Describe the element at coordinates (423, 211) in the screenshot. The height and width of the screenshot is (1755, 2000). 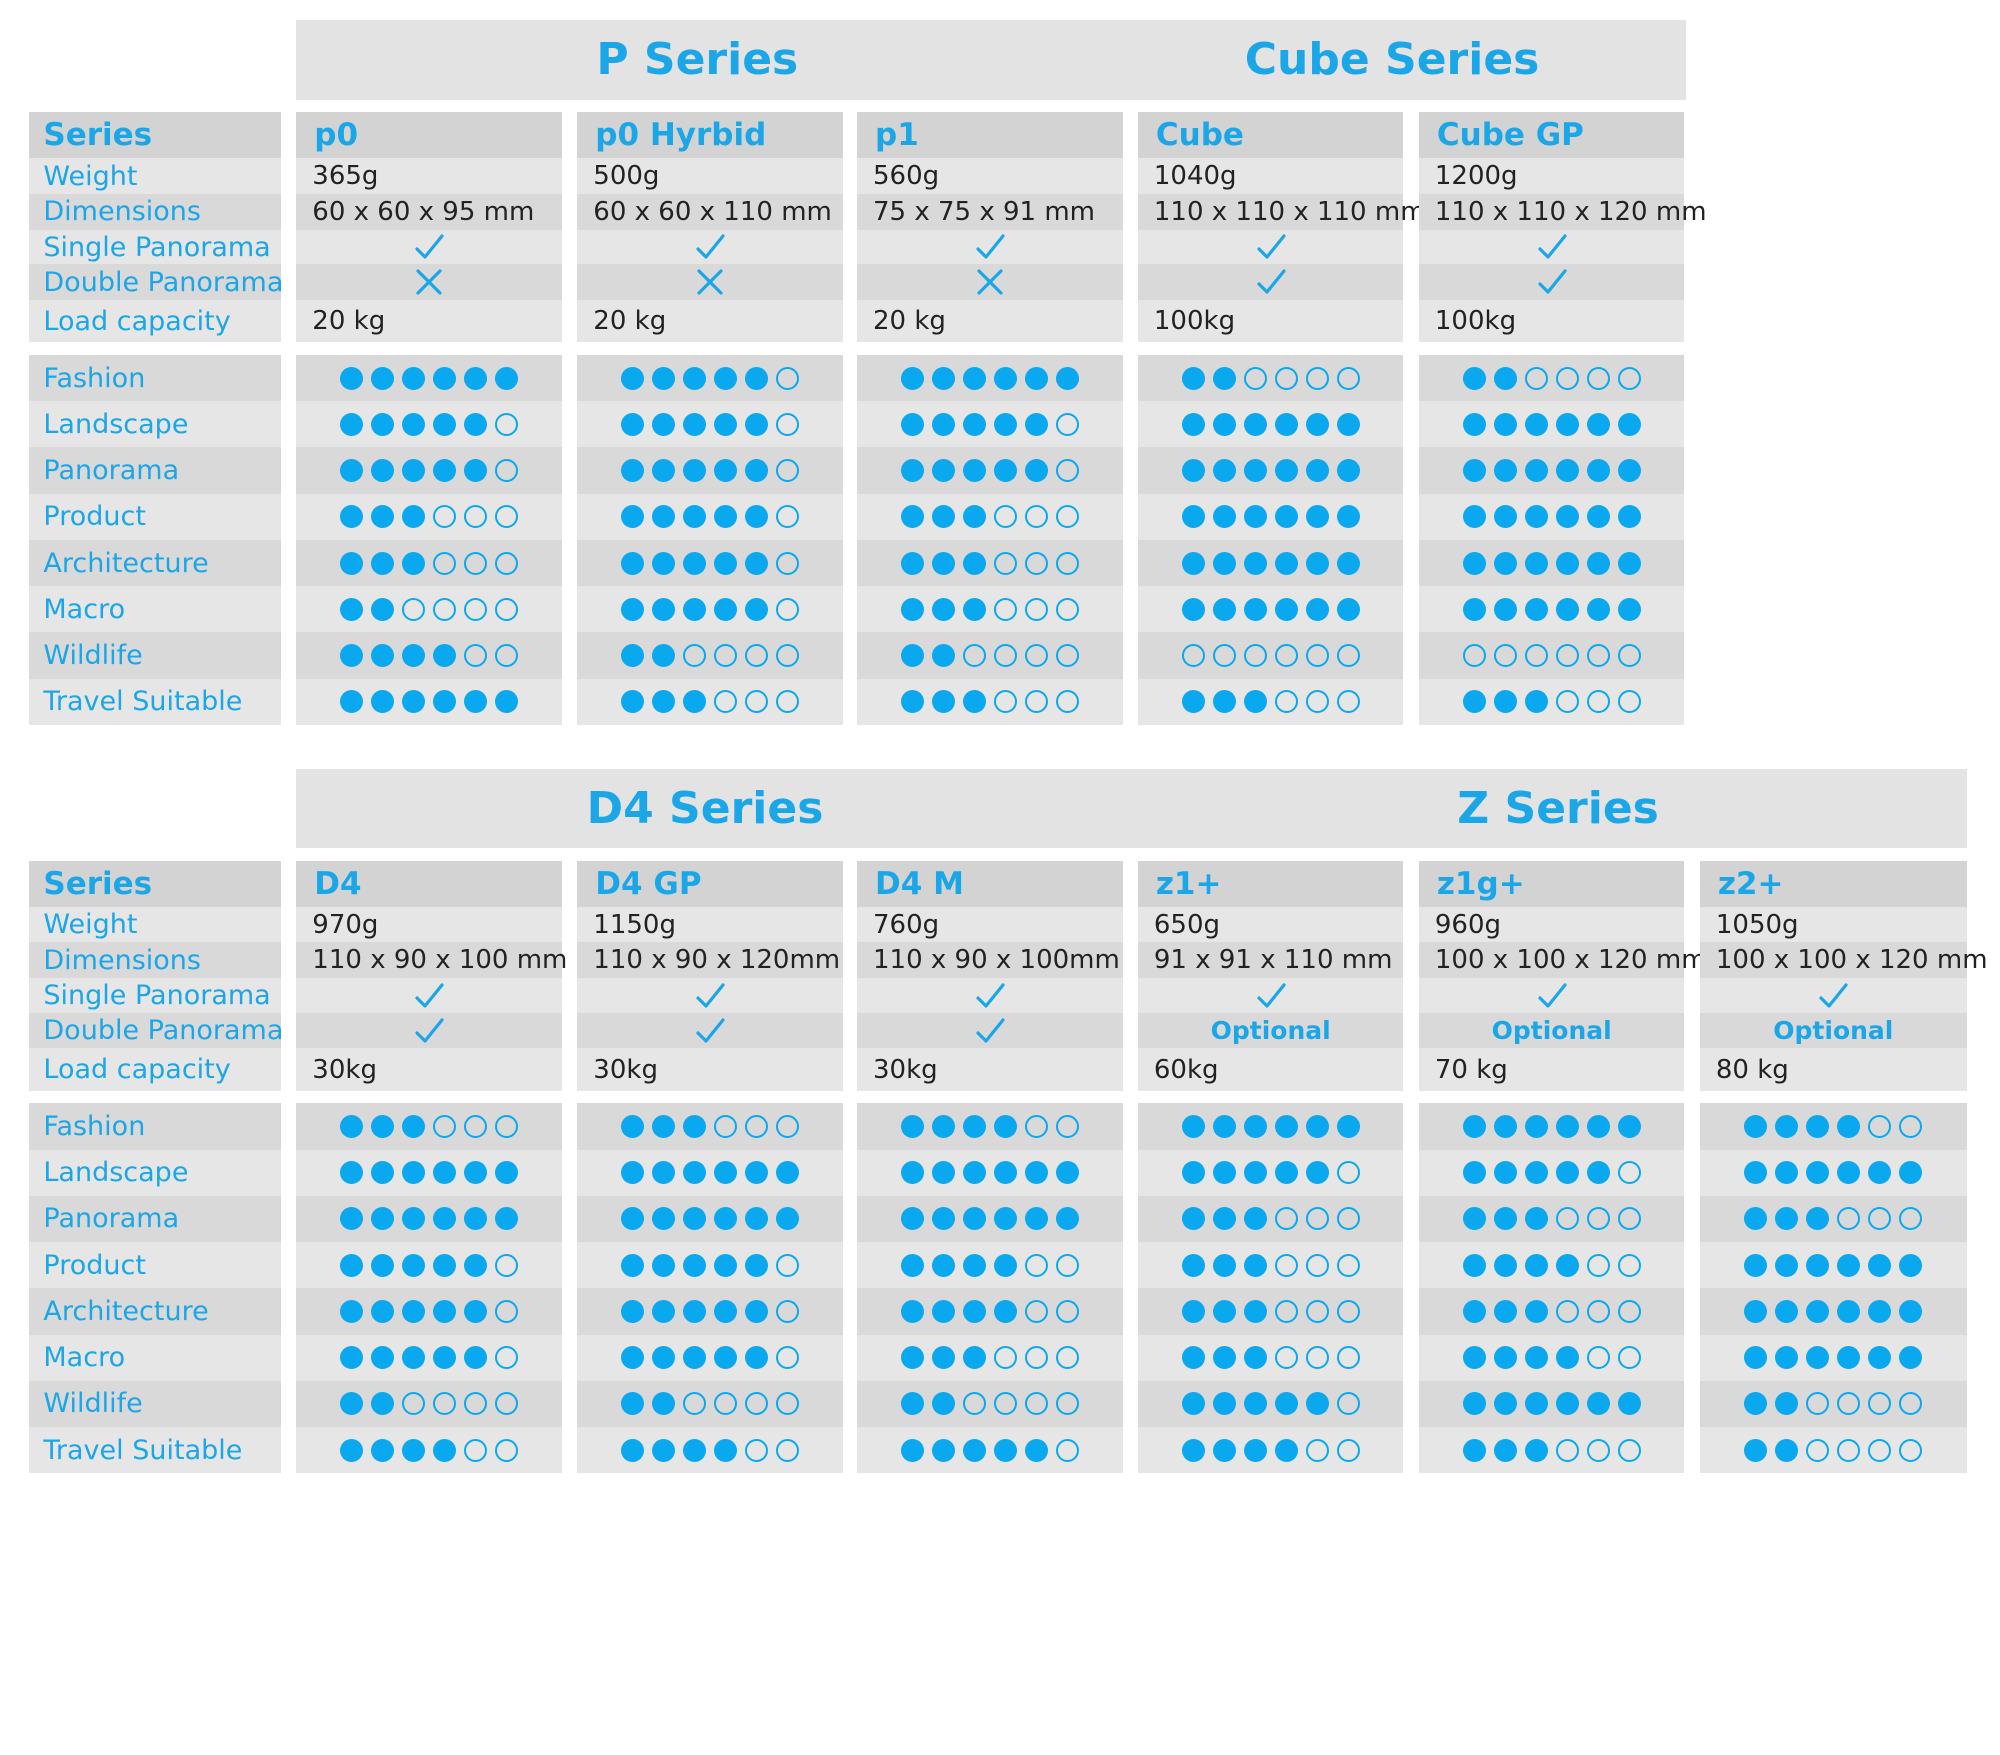
I see `spec-value-dimensions: 60 x 60 x 95 mm` at that location.